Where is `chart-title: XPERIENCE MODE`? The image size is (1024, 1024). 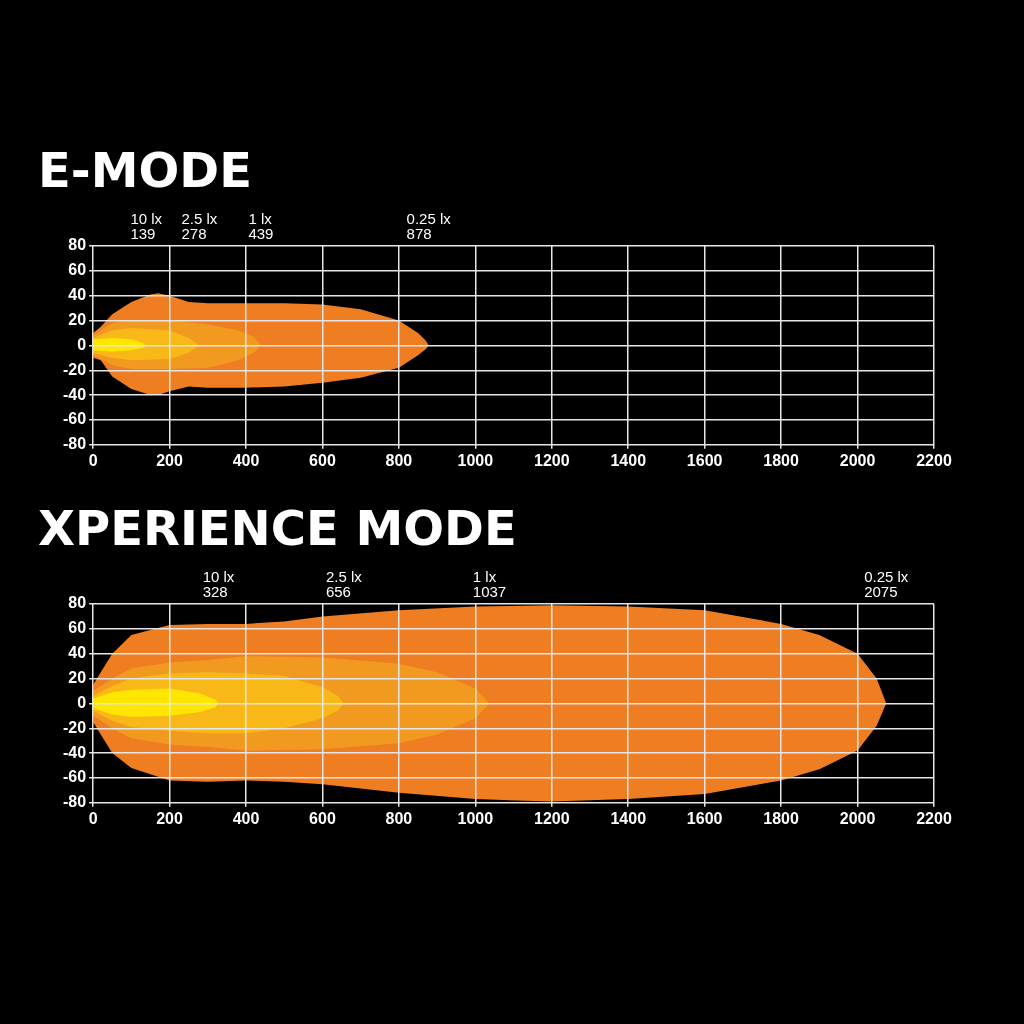 chart-title: XPERIENCE MODE is located at coordinates (278, 528).